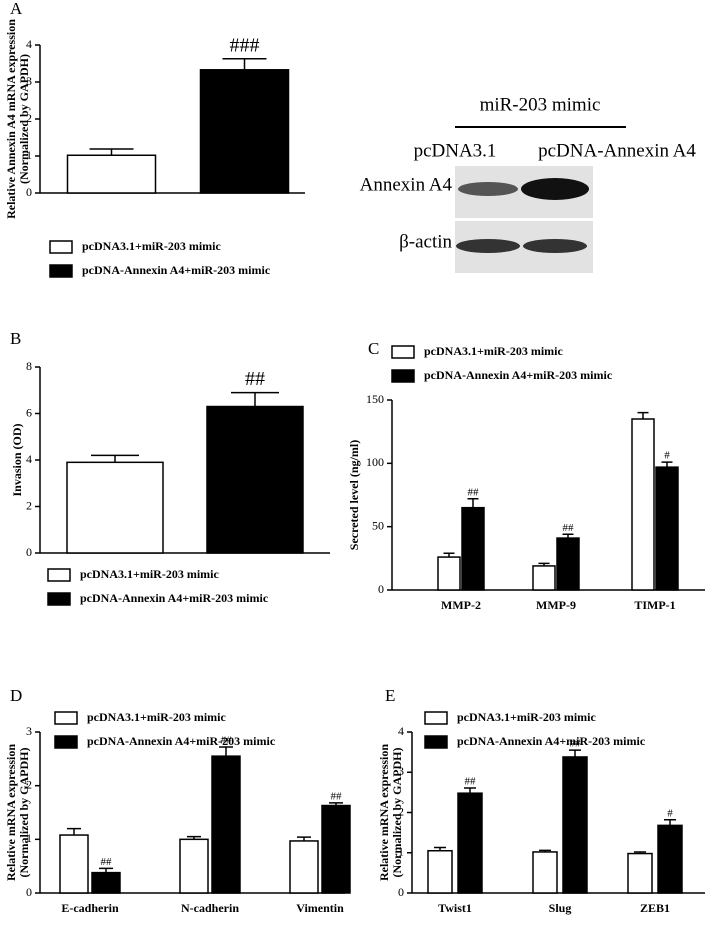  Describe the element at coordinates (617, 150) in the screenshot. I see `lane-label: pcDNA-Annexin A4` at that location.